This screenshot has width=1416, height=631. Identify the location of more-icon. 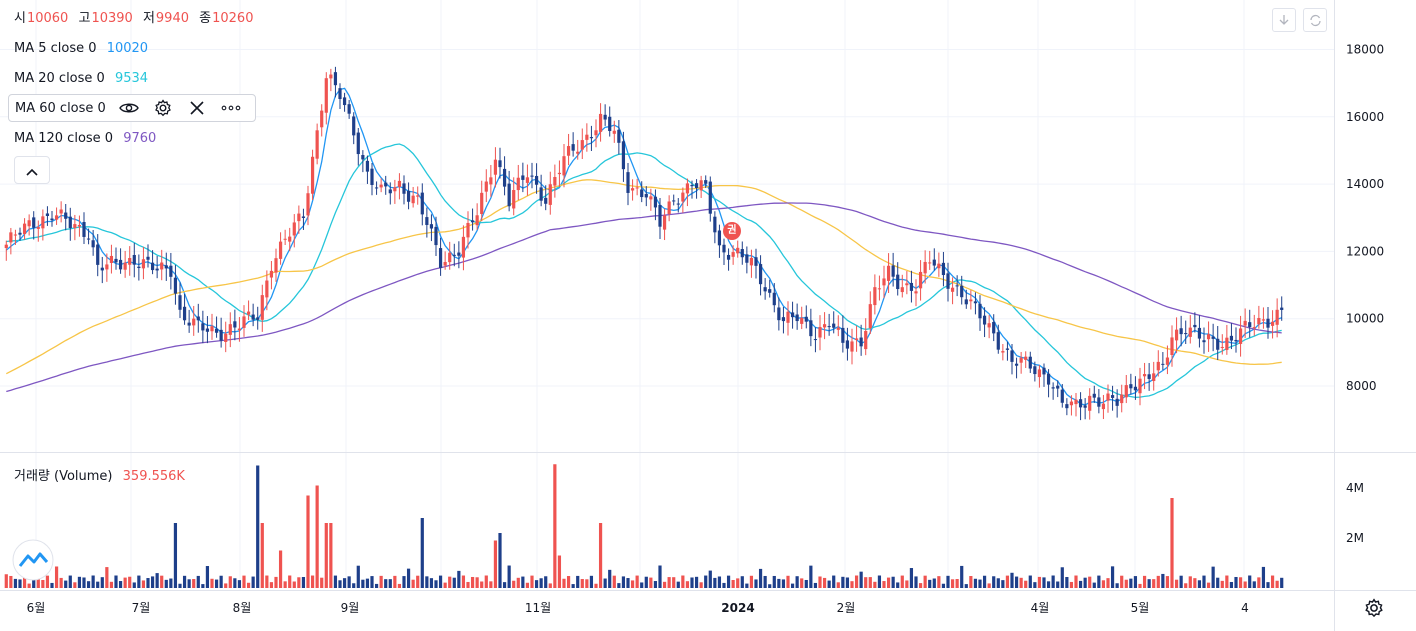
(231, 108).